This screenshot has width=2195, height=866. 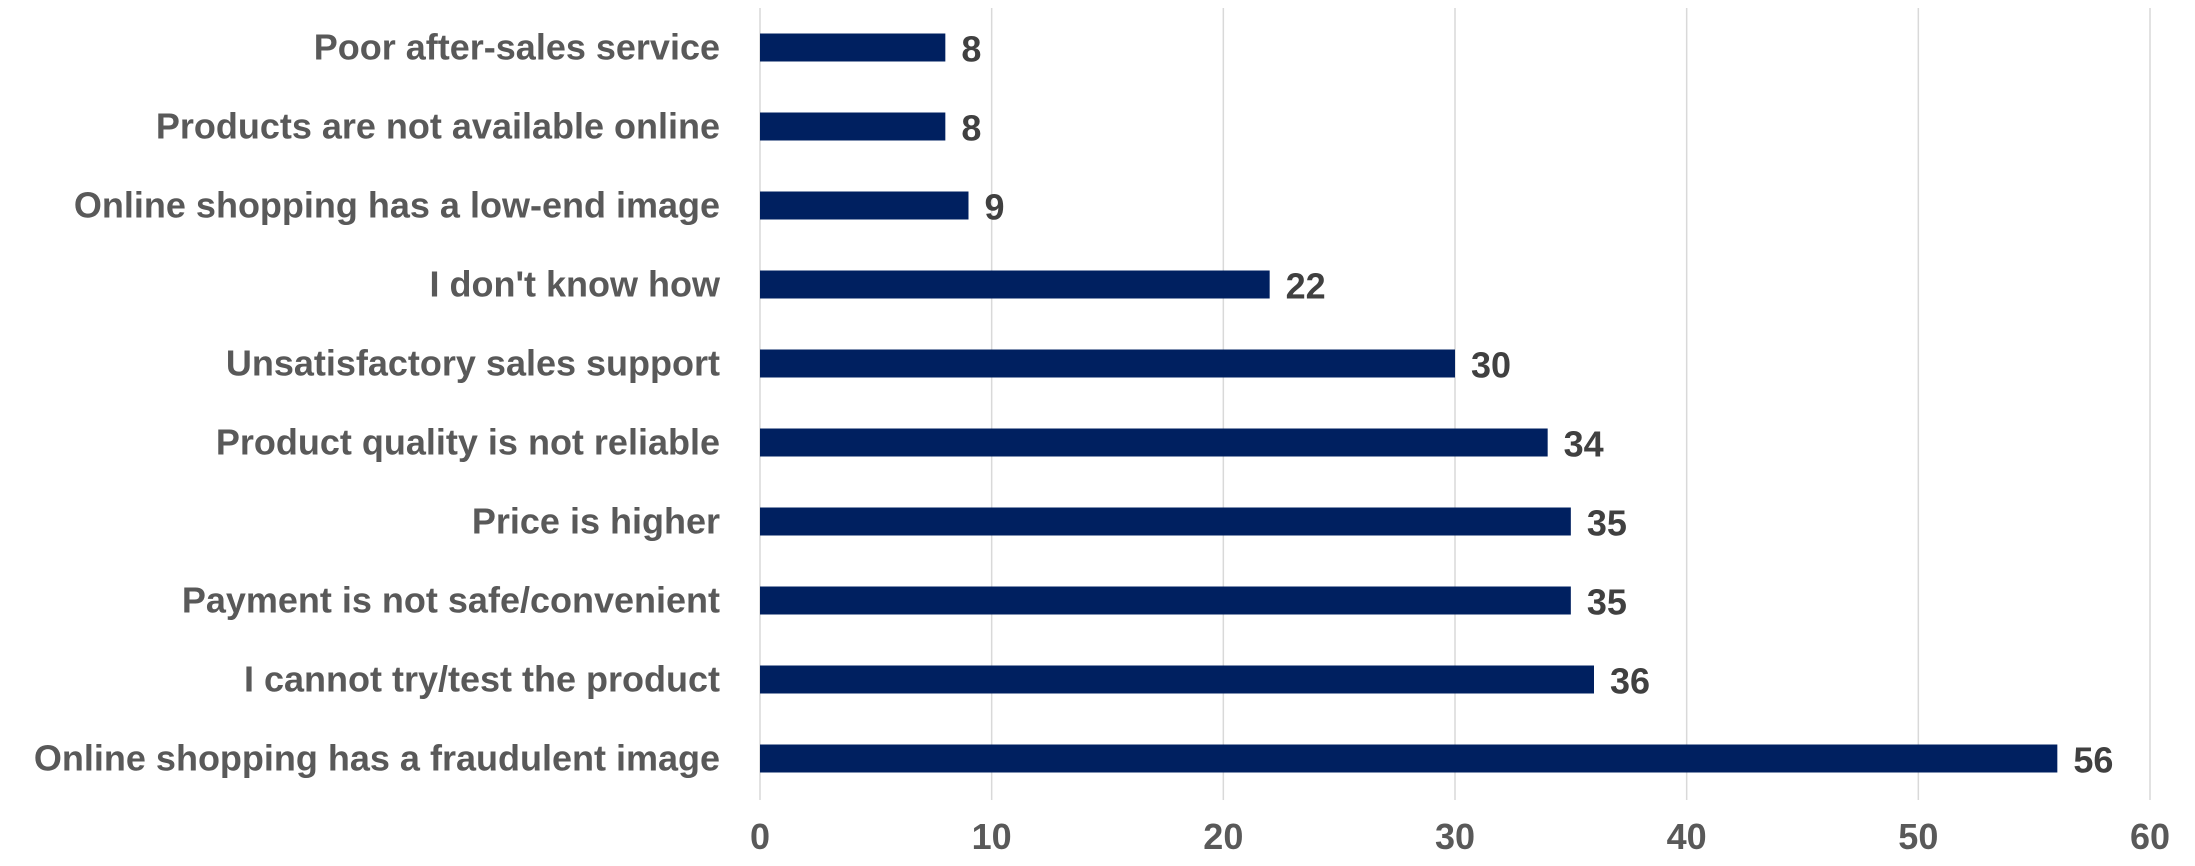 I want to click on category-label-3: Price is higher, so click(x=596, y=521).